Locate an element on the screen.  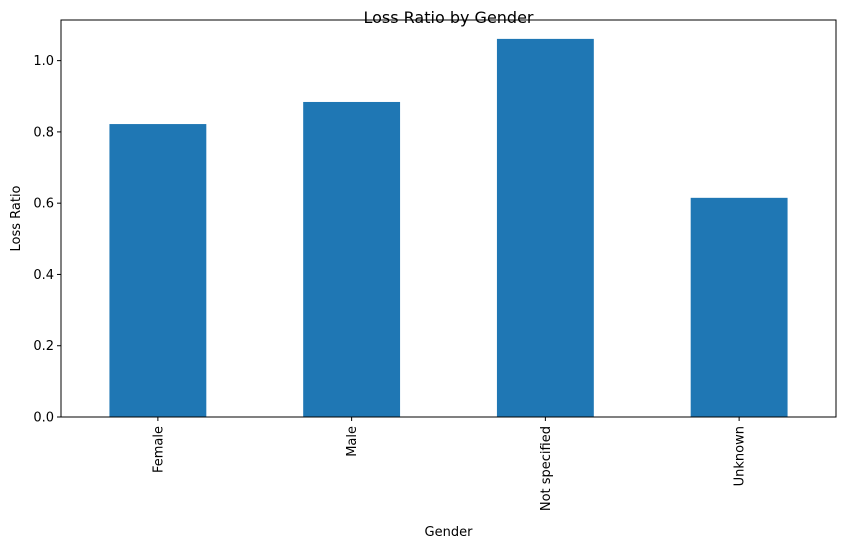
y-tick-label: 1.0 is located at coordinates (43, 61).